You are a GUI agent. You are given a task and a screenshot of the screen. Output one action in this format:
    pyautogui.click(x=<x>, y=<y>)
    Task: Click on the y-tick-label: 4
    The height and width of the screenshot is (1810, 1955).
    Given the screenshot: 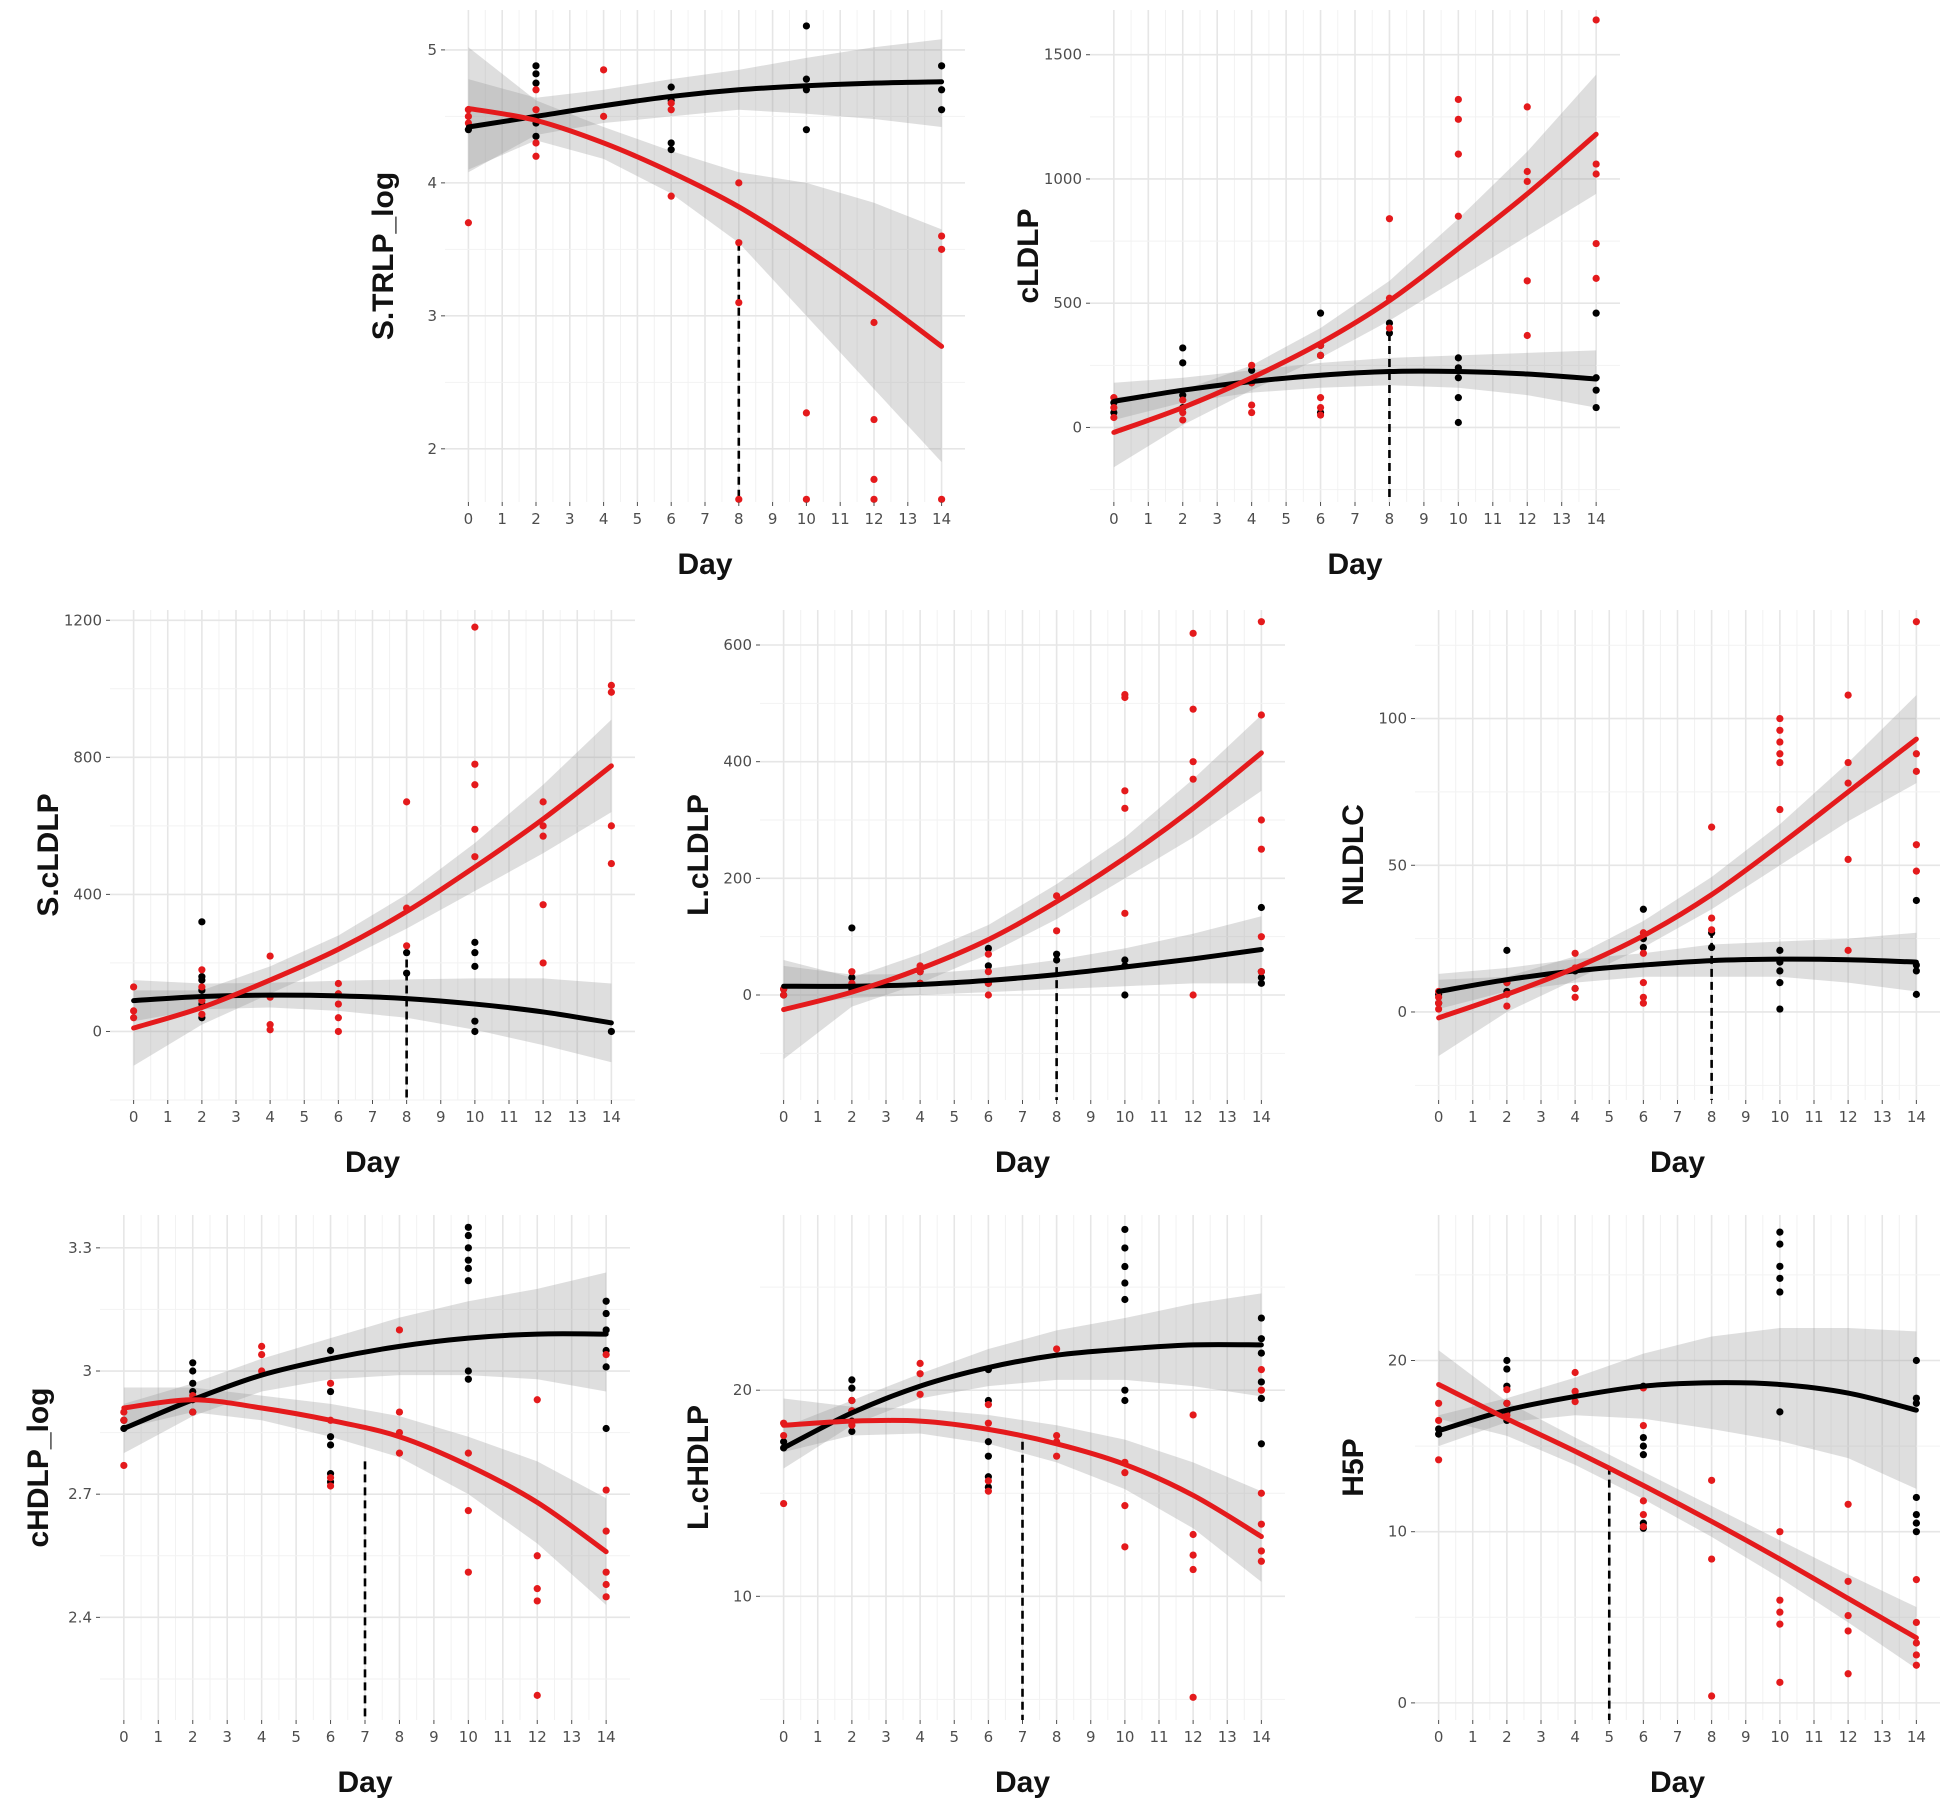 What is the action you would take?
    pyautogui.click(x=432, y=183)
    